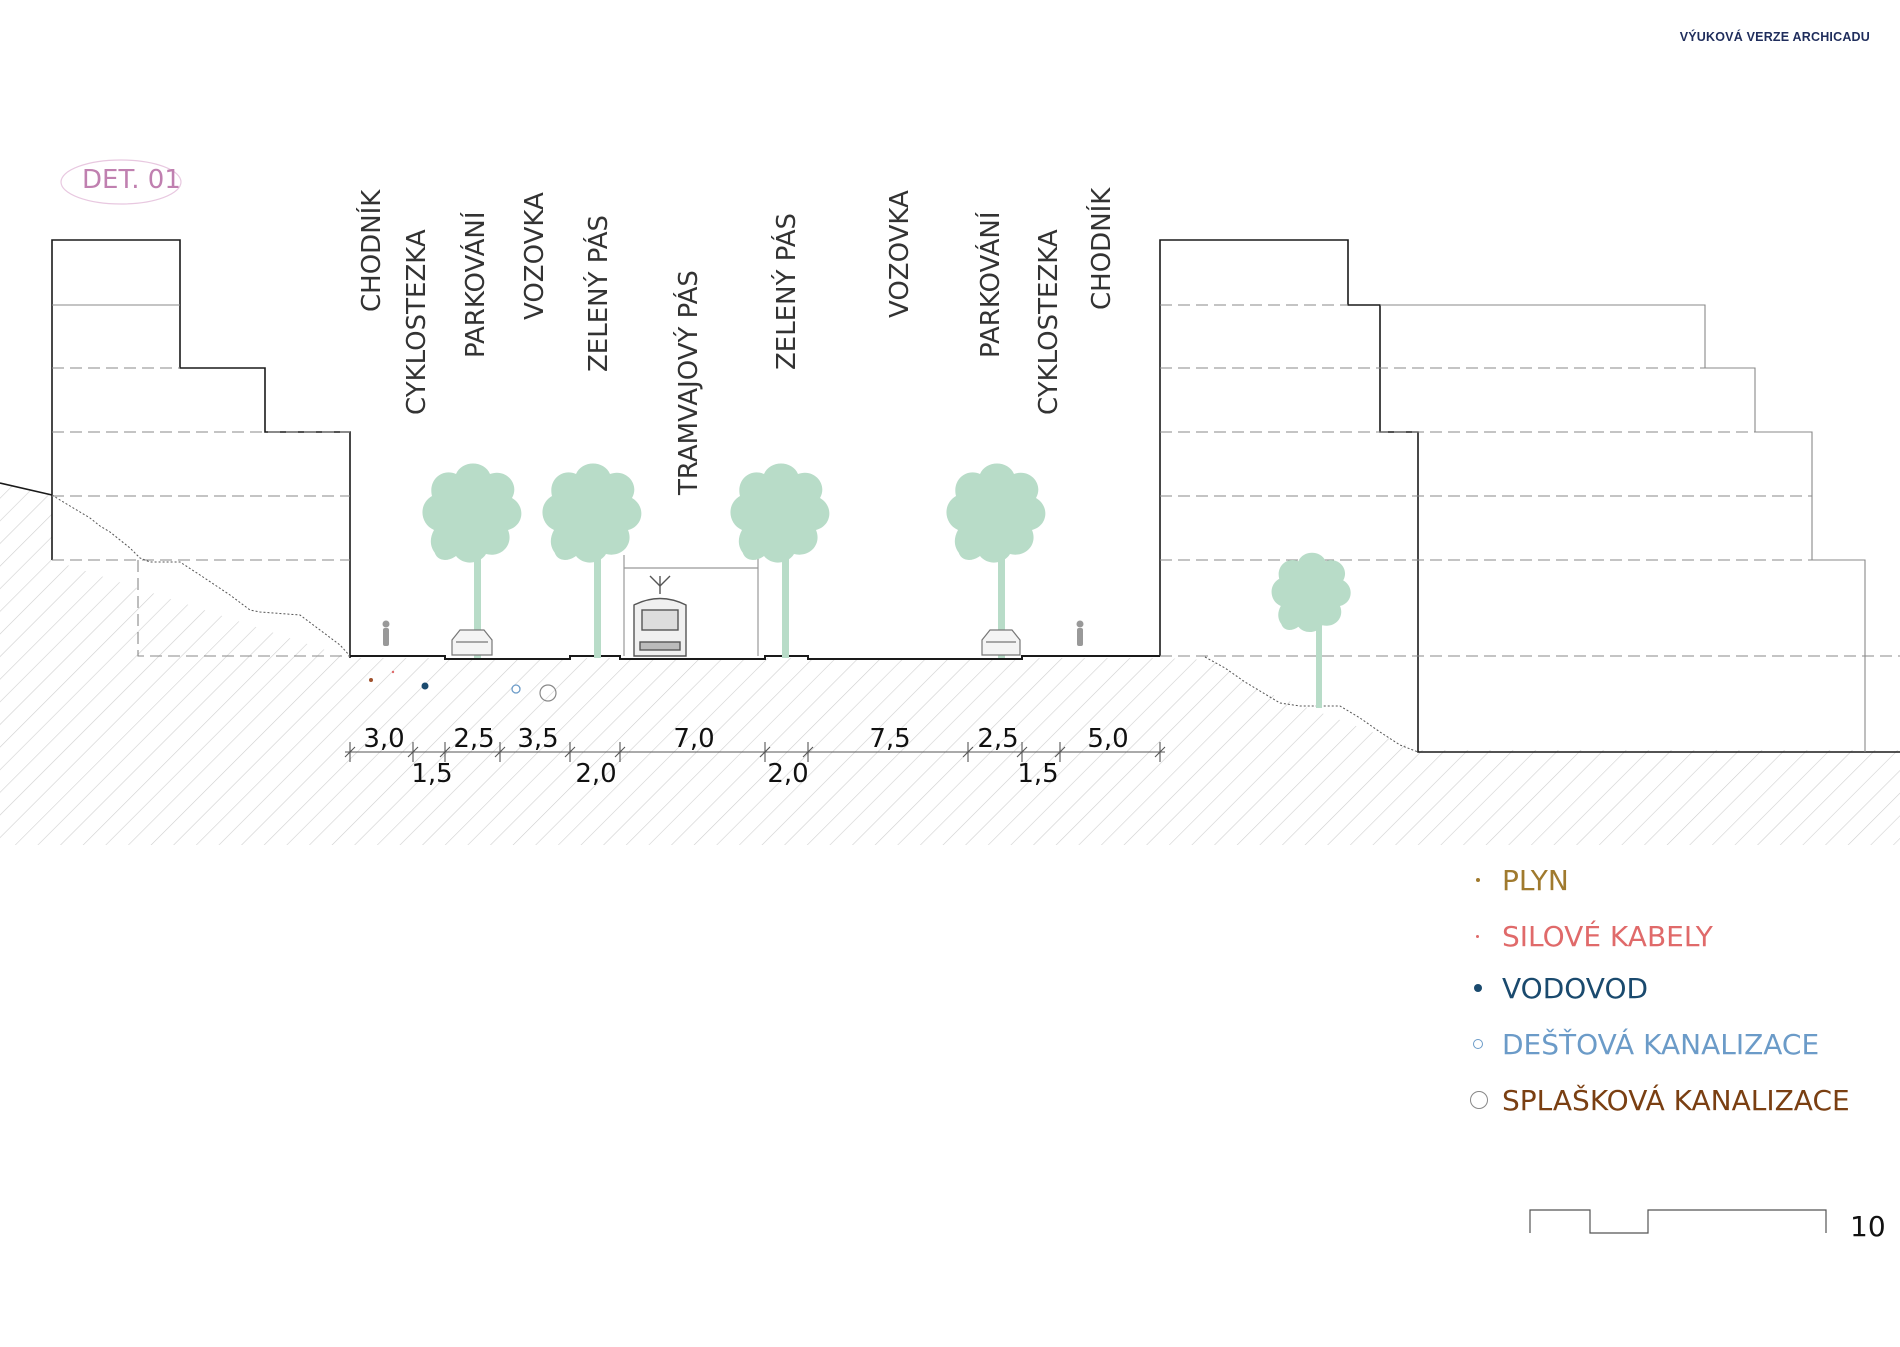 The image size is (1900, 1347). What do you see at coordinates (755, 657) in the screenshot?
I see `street-surface` at bounding box center [755, 657].